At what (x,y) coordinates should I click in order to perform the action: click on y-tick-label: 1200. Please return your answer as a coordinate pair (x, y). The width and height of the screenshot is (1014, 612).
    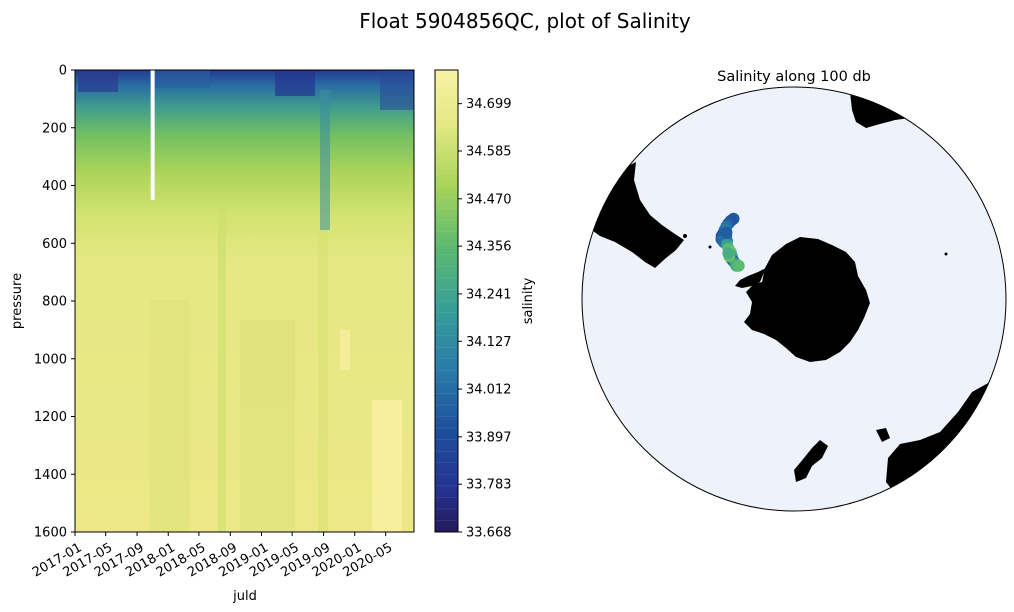
    Looking at the image, I should click on (50, 417).